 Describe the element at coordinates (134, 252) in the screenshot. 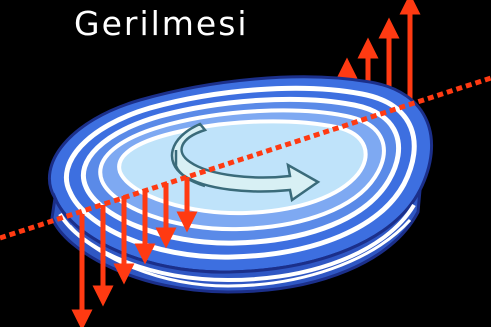

I see `downward-force-arrows` at that location.